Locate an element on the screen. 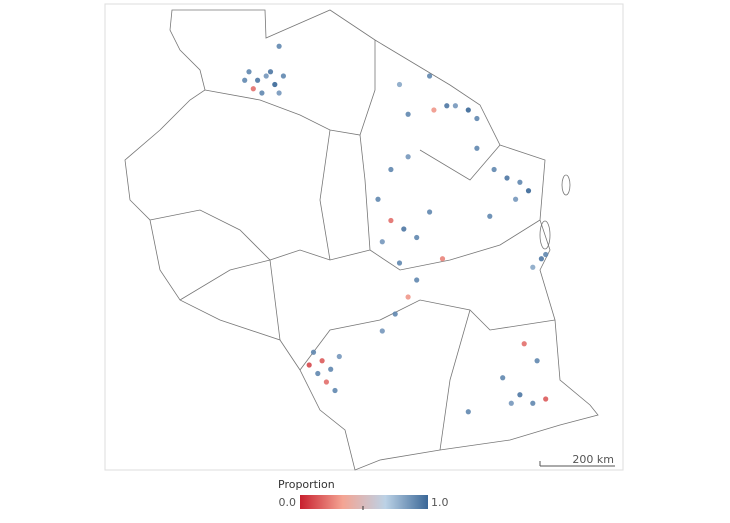  legend-max: 1.0 is located at coordinates (440, 502).